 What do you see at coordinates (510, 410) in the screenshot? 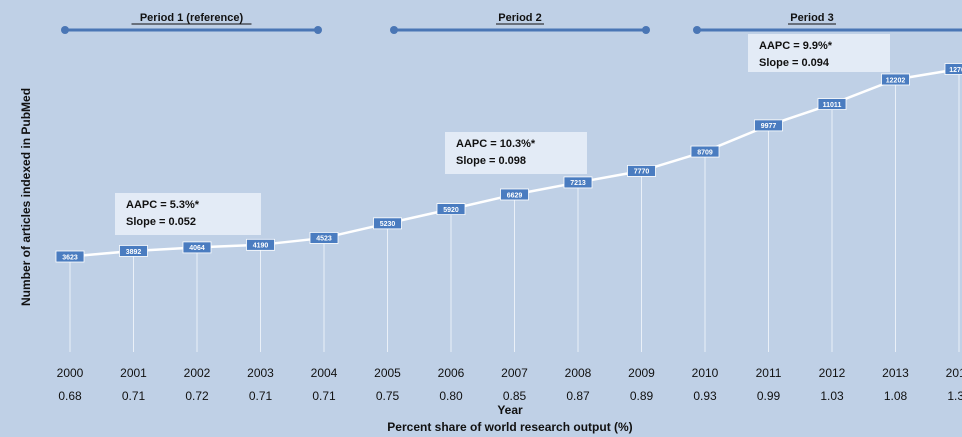
I see `x-axis-title: Year` at bounding box center [510, 410].